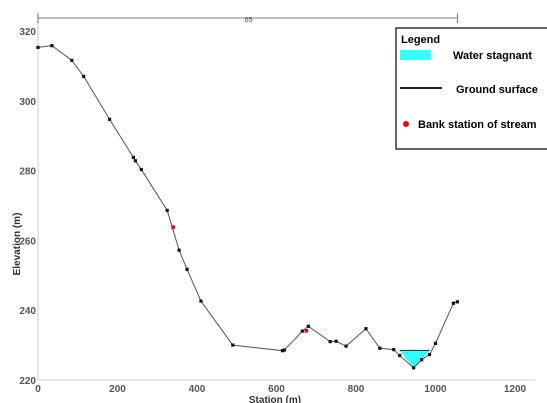  What do you see at coordinates (515, 389) in the screenshot?
I see `x-tick-label: 1200` at bounding box center [515, 389].